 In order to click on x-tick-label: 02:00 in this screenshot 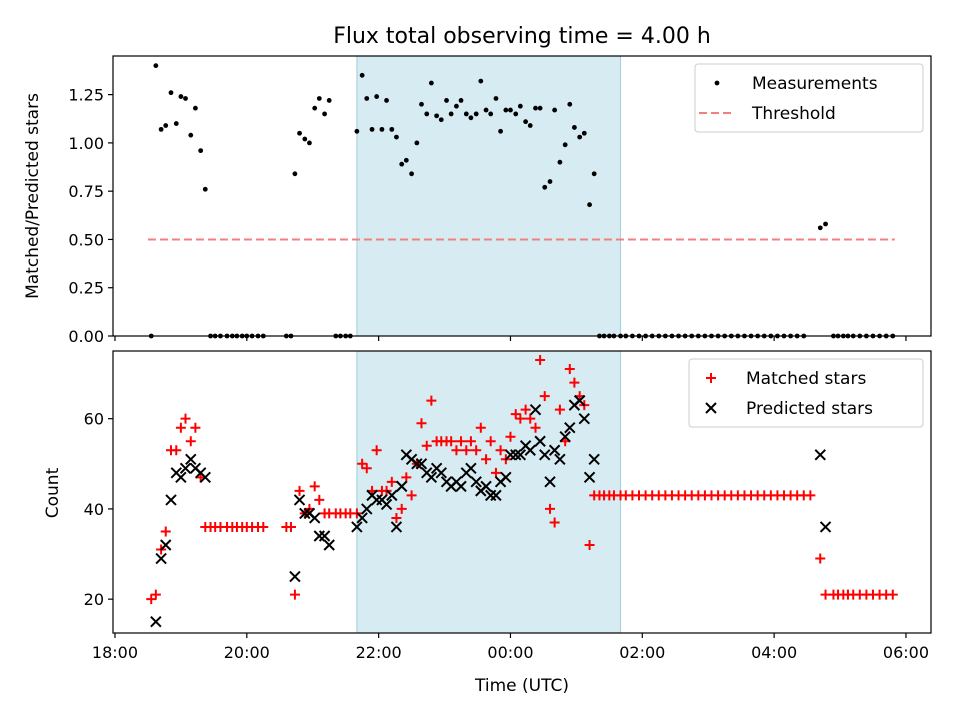, I will do `click(642, 652)`.